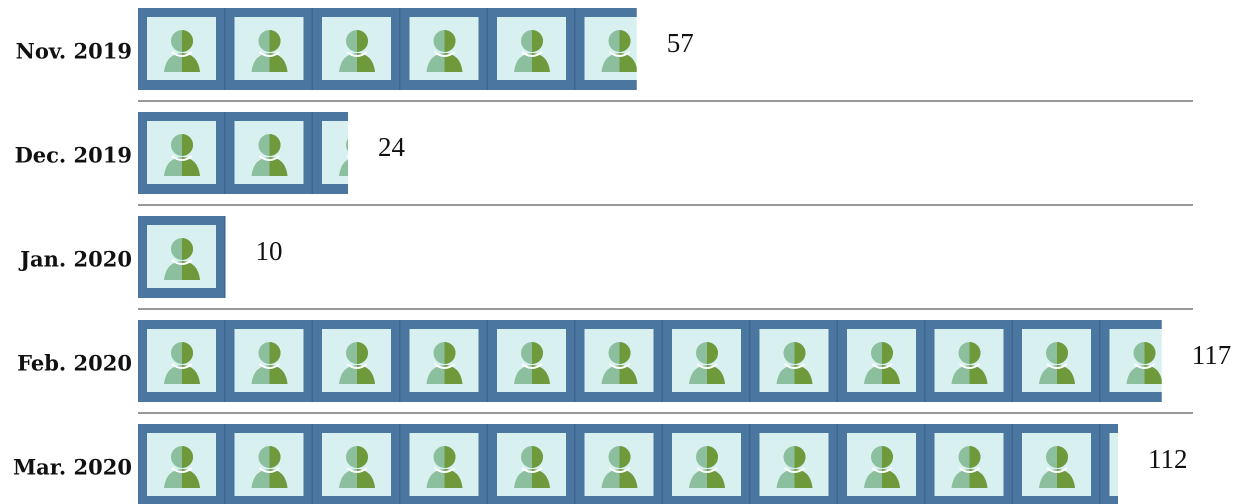  Describe the element at coordinates (72, 467) in the screenshot. I see `category-label: Mar. 2020` at that location.